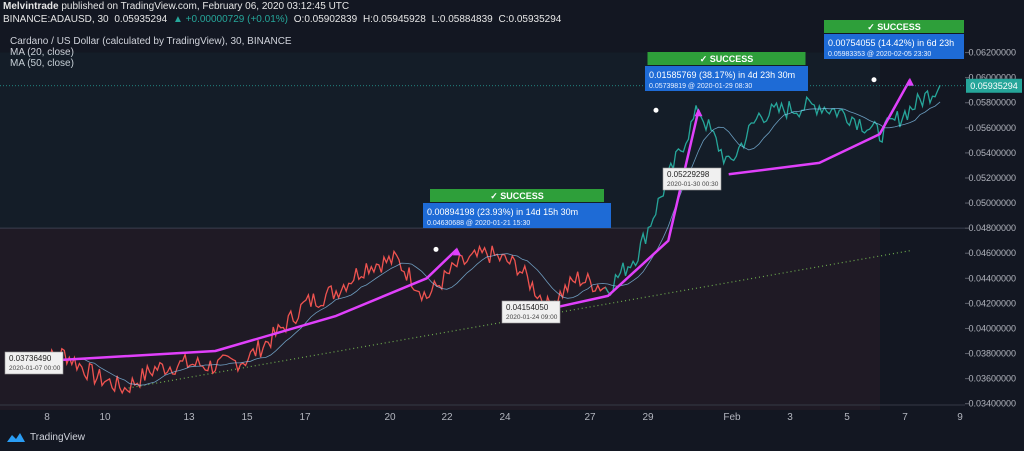 The height and width of the screenshot is (451, 1024). I want to click on success-gain-text: 0.01585769 (38.17%) in 4d 23h 30m, so click(722, 75).